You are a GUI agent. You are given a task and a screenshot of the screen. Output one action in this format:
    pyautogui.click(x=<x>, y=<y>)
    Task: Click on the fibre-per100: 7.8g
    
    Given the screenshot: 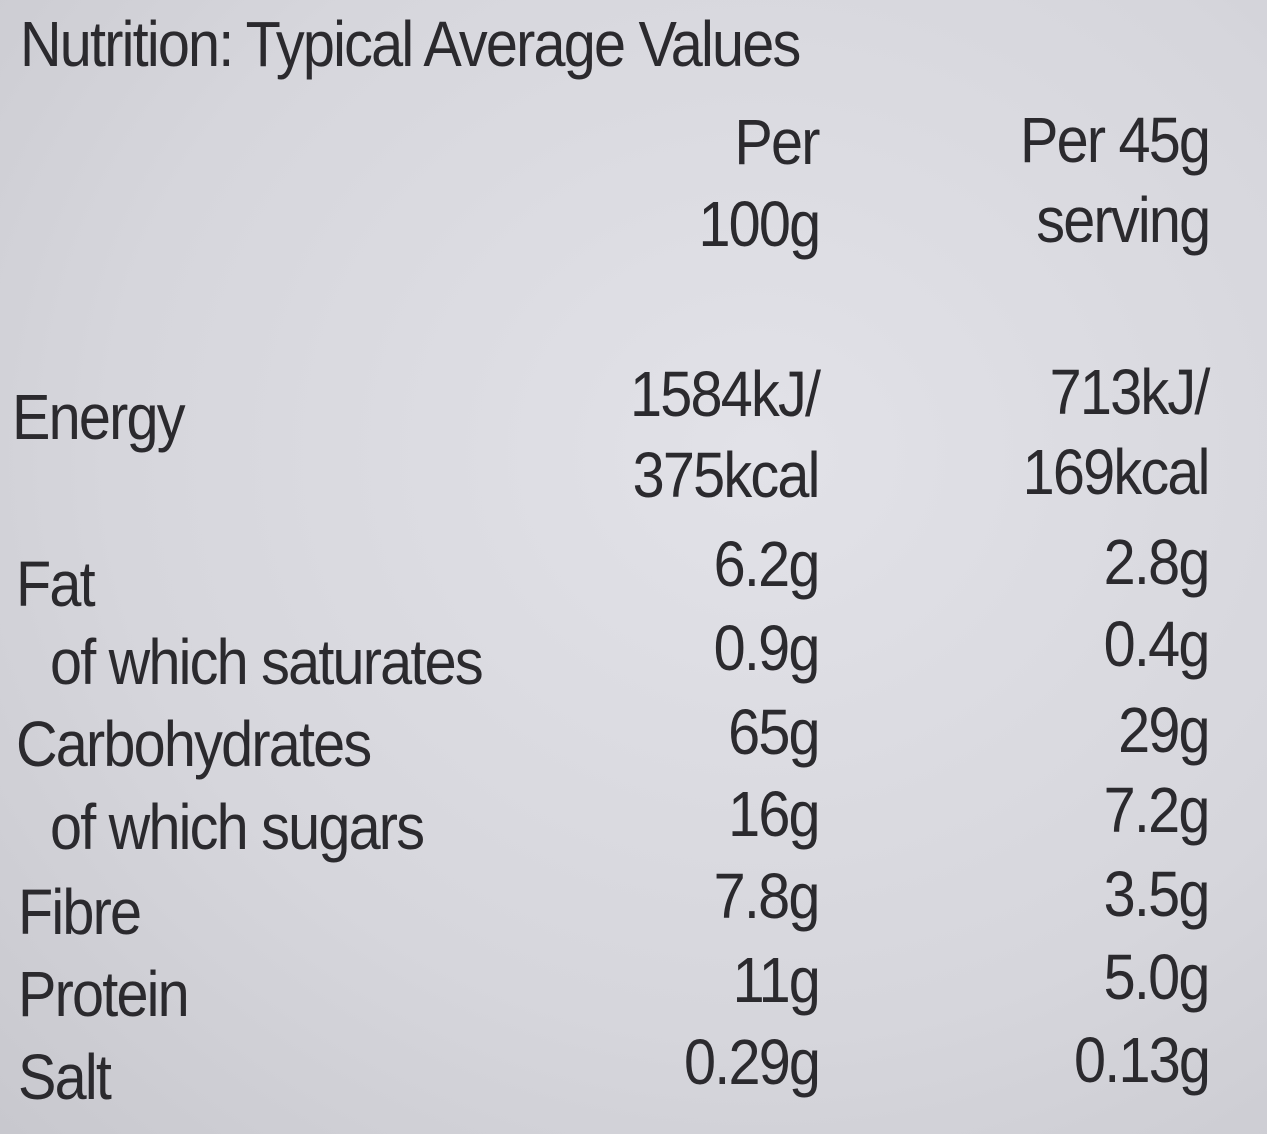 What is the action you would take?
    pyautogui.click(x=767, y=896)
    